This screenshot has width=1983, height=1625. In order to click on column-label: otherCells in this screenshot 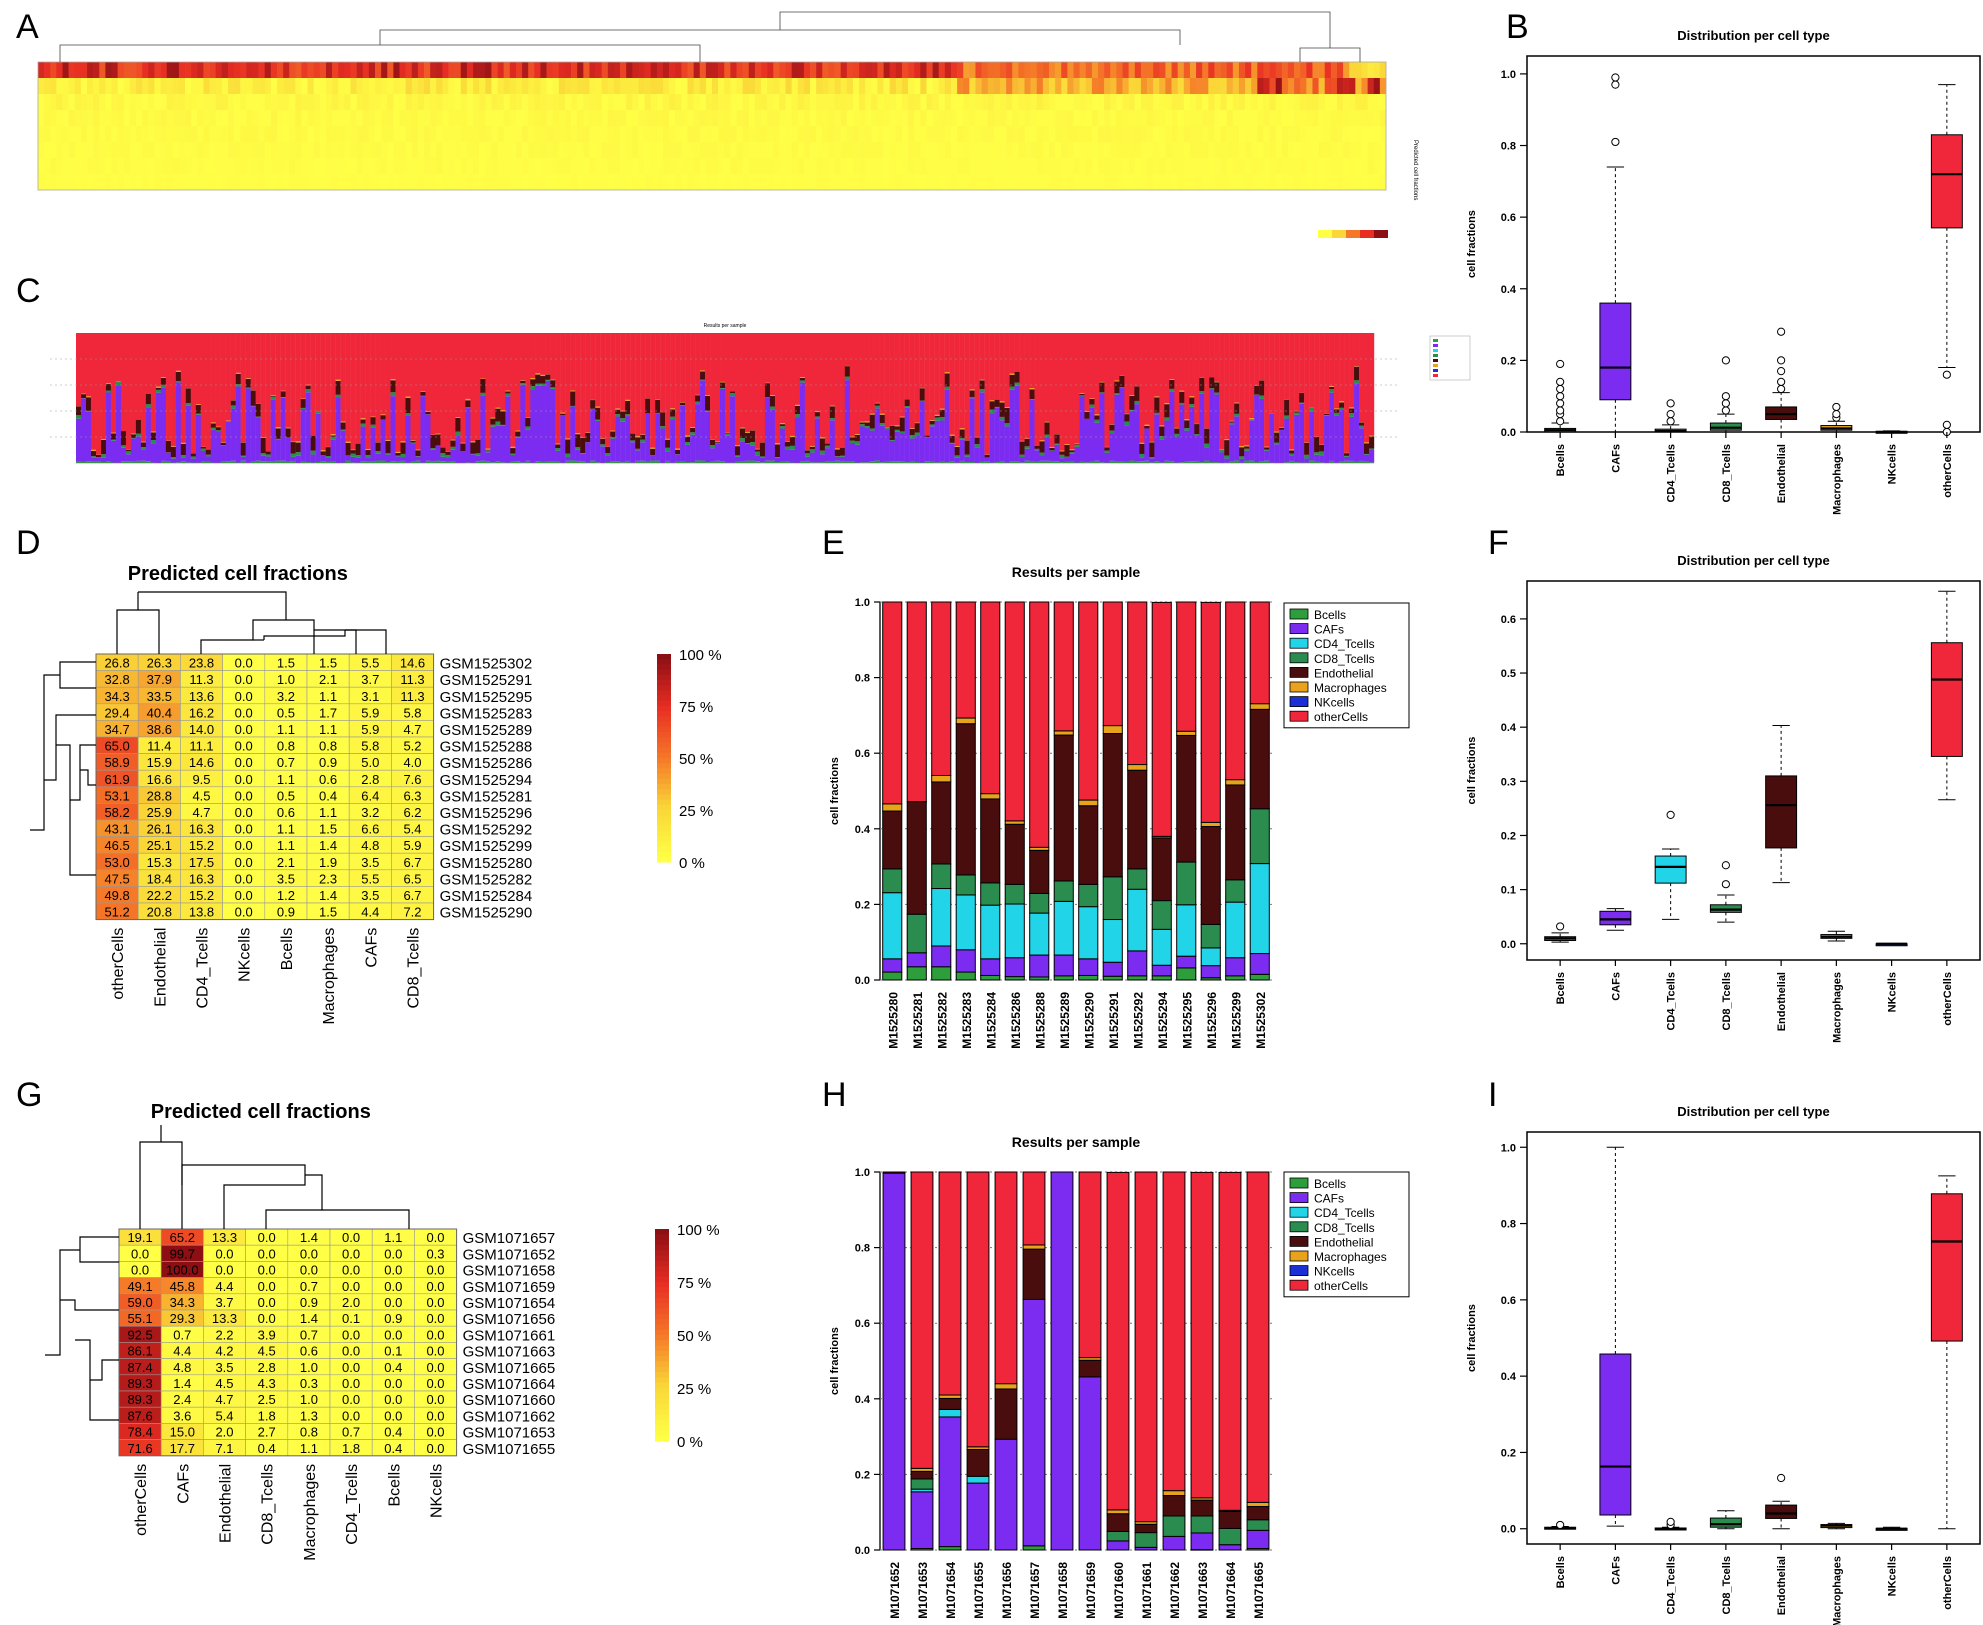, I will do `click(118, 964)`.